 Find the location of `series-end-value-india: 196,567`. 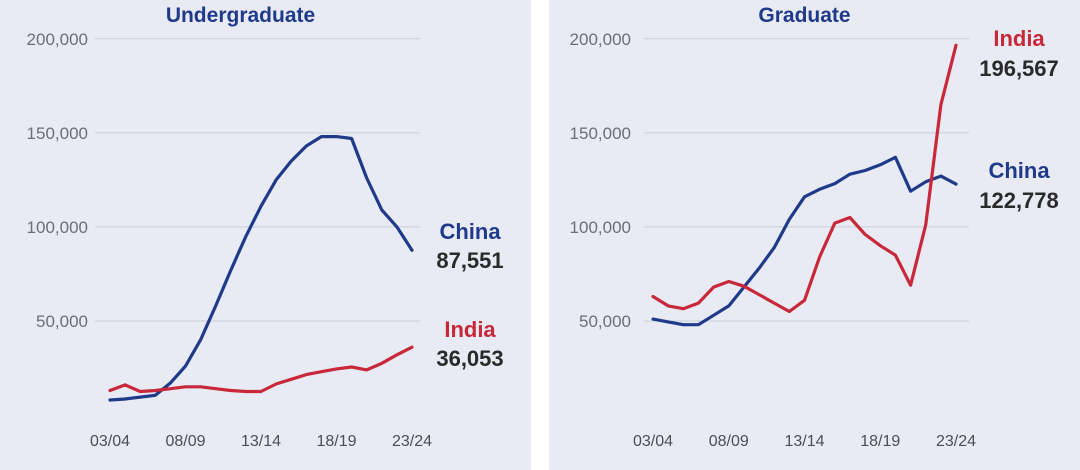

series-end-value-india: 196,567 is located at coordinates (1019, 68).